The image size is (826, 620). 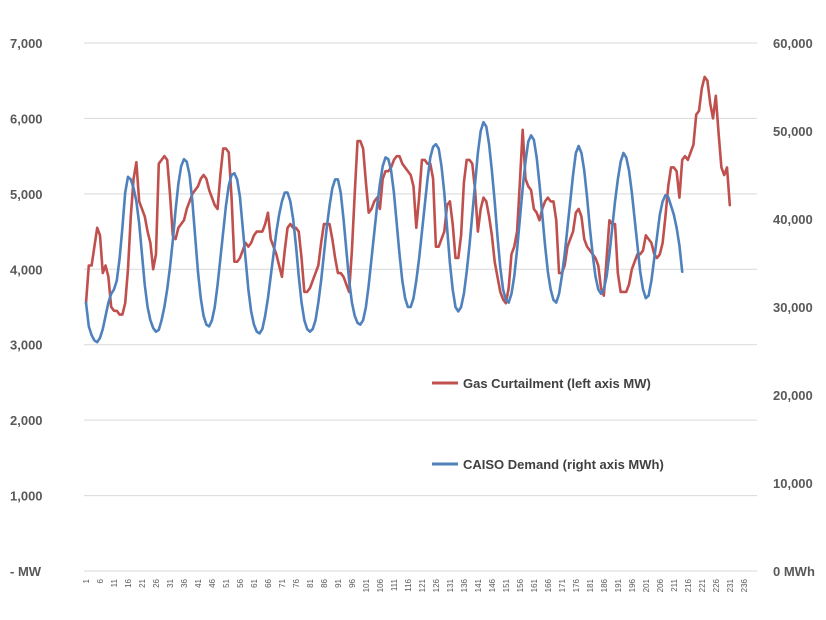 I want to click on right-tick-label: 20,000, so click(x=793, y=395).